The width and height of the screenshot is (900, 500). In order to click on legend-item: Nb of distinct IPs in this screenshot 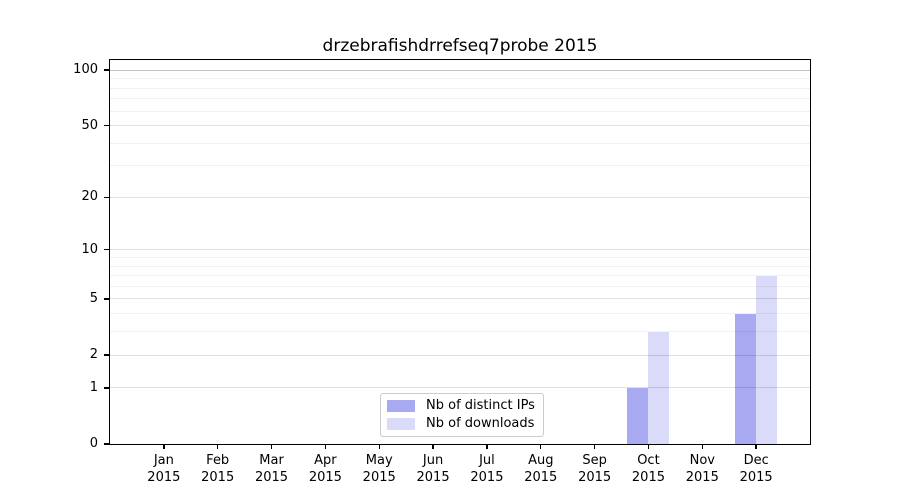, I will do `click(461, 405)`.